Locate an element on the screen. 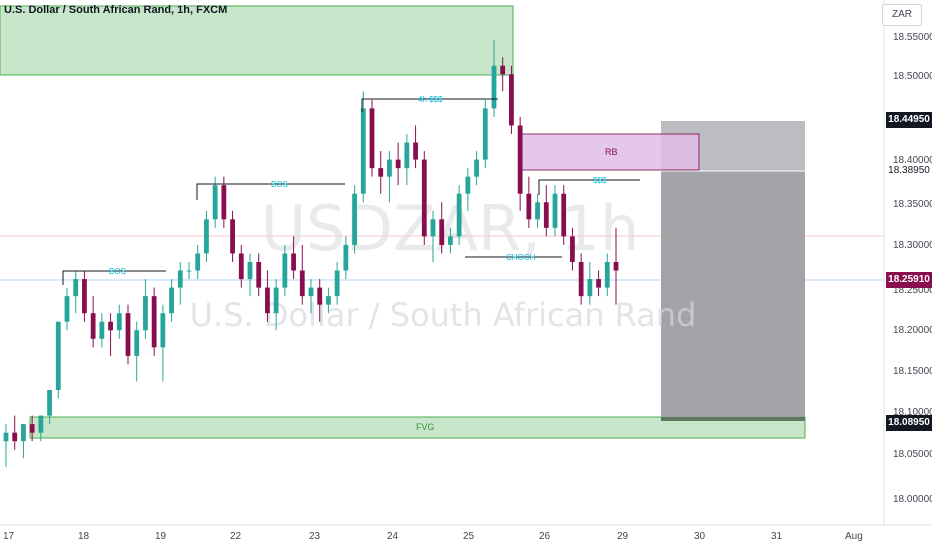  price-label: 18.55000 is located at coordinates (912, 37).